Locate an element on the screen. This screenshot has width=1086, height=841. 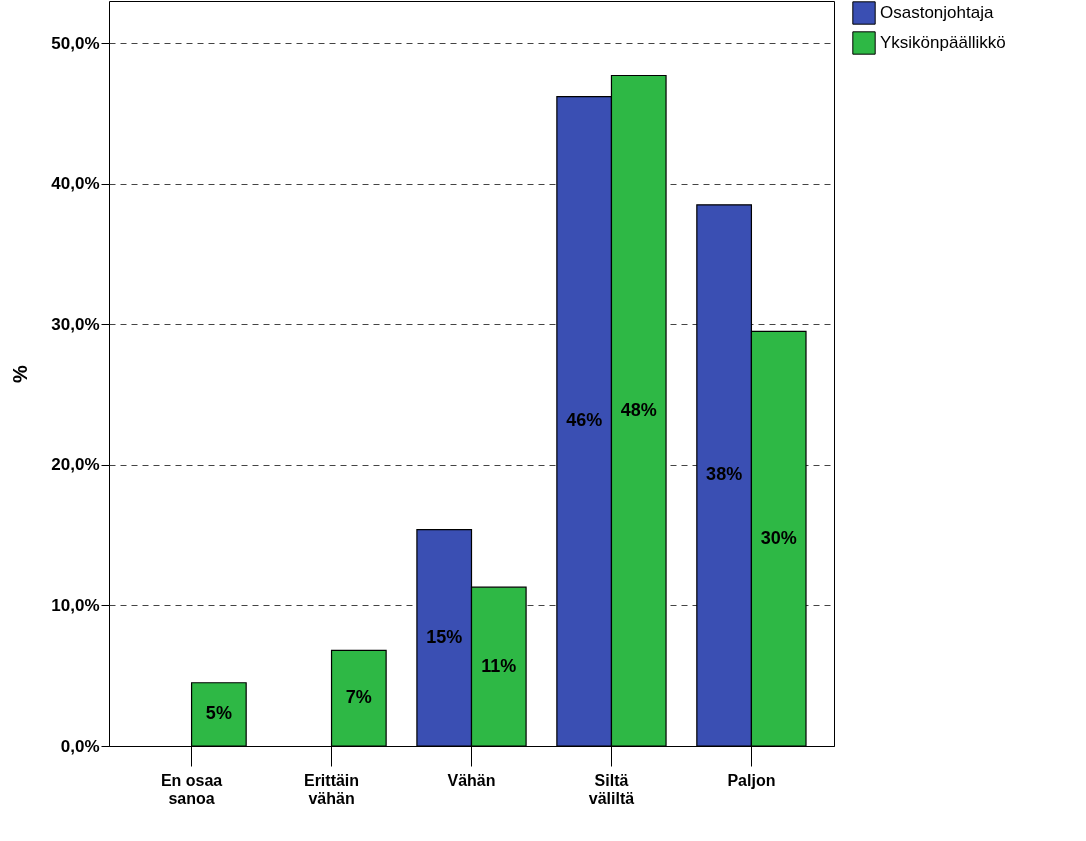
data-label: 38% is located at coordinates (724, 474).